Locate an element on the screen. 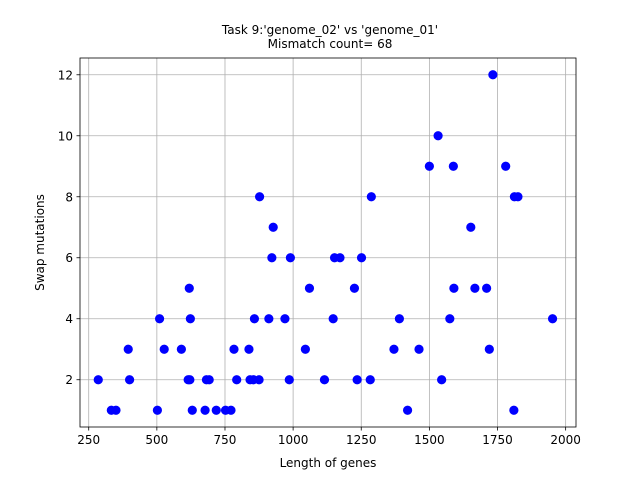 This screenshot has height=480, width=640. y-tick-label: 10 is located at coordinates (65, 136).